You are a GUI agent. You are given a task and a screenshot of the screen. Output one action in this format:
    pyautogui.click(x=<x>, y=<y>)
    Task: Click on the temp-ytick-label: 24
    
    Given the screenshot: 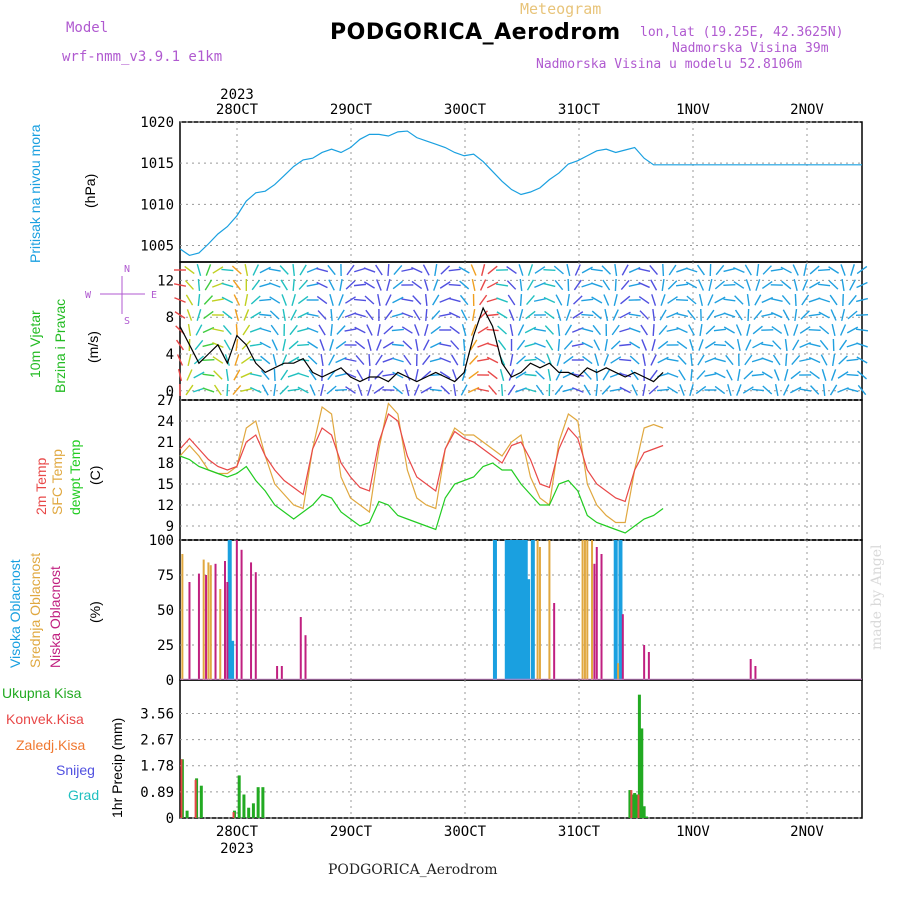 What is the action you would take?
    pyautogui.click(x=165, y=422)
    